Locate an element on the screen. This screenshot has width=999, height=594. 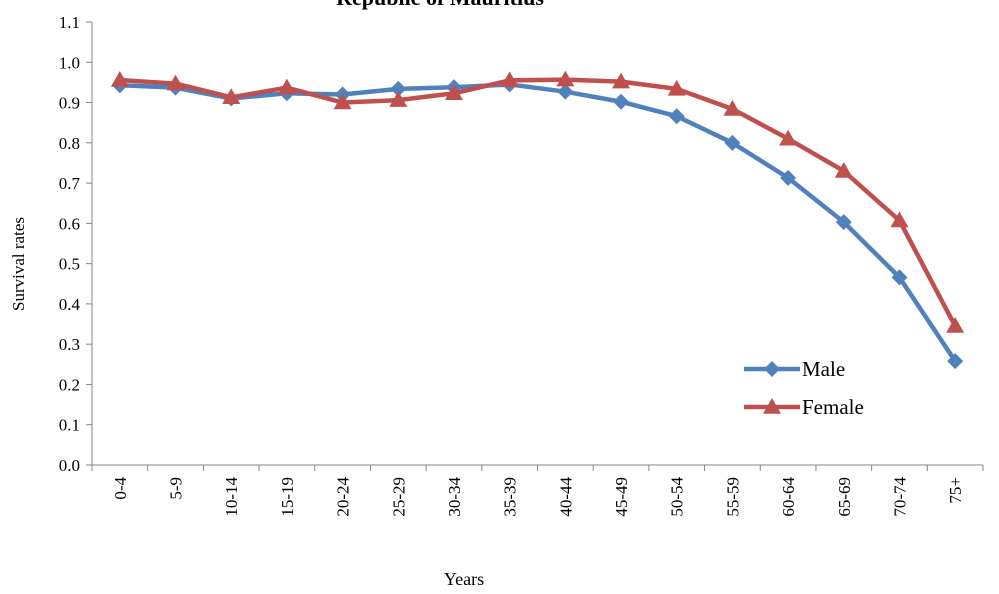
y-tick-label: 0.6 is located at coordinates (69, 223).